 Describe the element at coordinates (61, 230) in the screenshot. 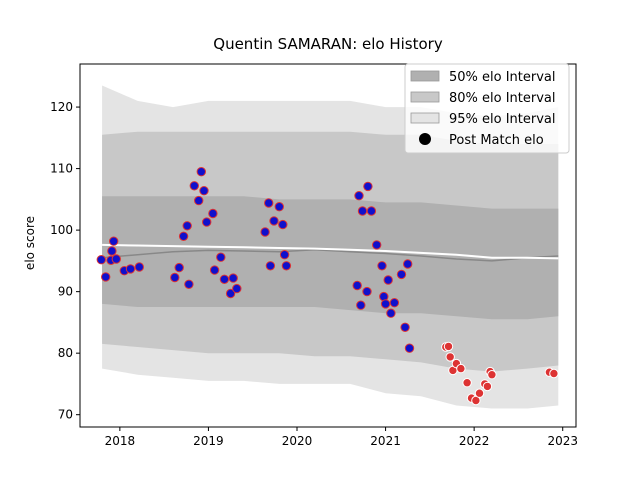

I see `y-tick-label: 100` at that location.